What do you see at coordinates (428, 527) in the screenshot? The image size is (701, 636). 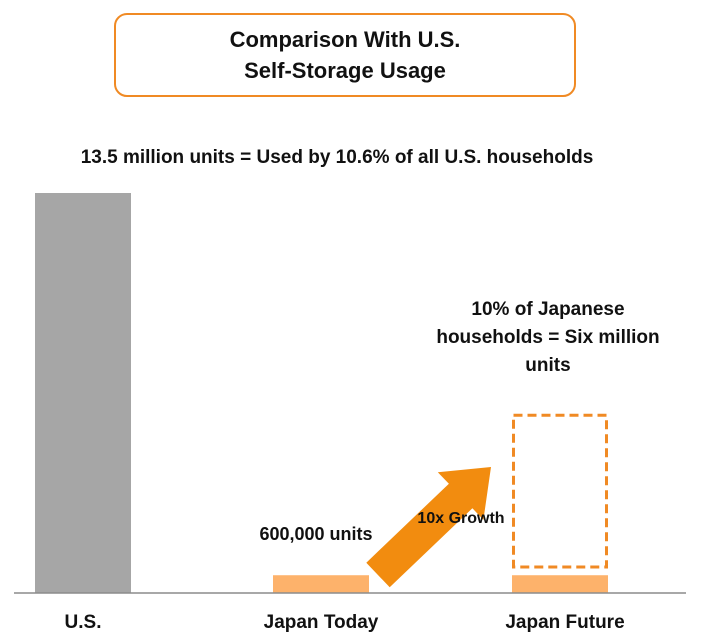 I see `growth-arrow` at bounding box center [428, 527].